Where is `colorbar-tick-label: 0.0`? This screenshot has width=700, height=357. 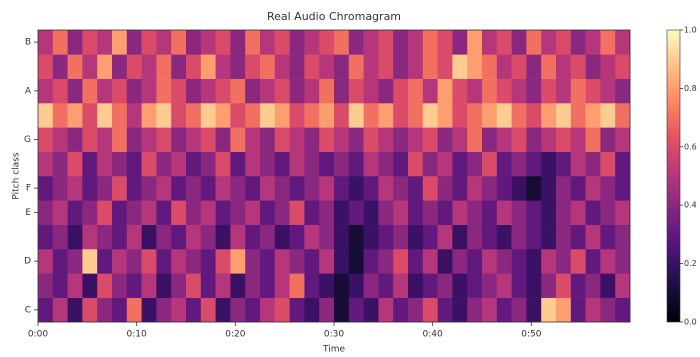
colorbar-tick-label: 0.0 is located at coordinates (690, 322).